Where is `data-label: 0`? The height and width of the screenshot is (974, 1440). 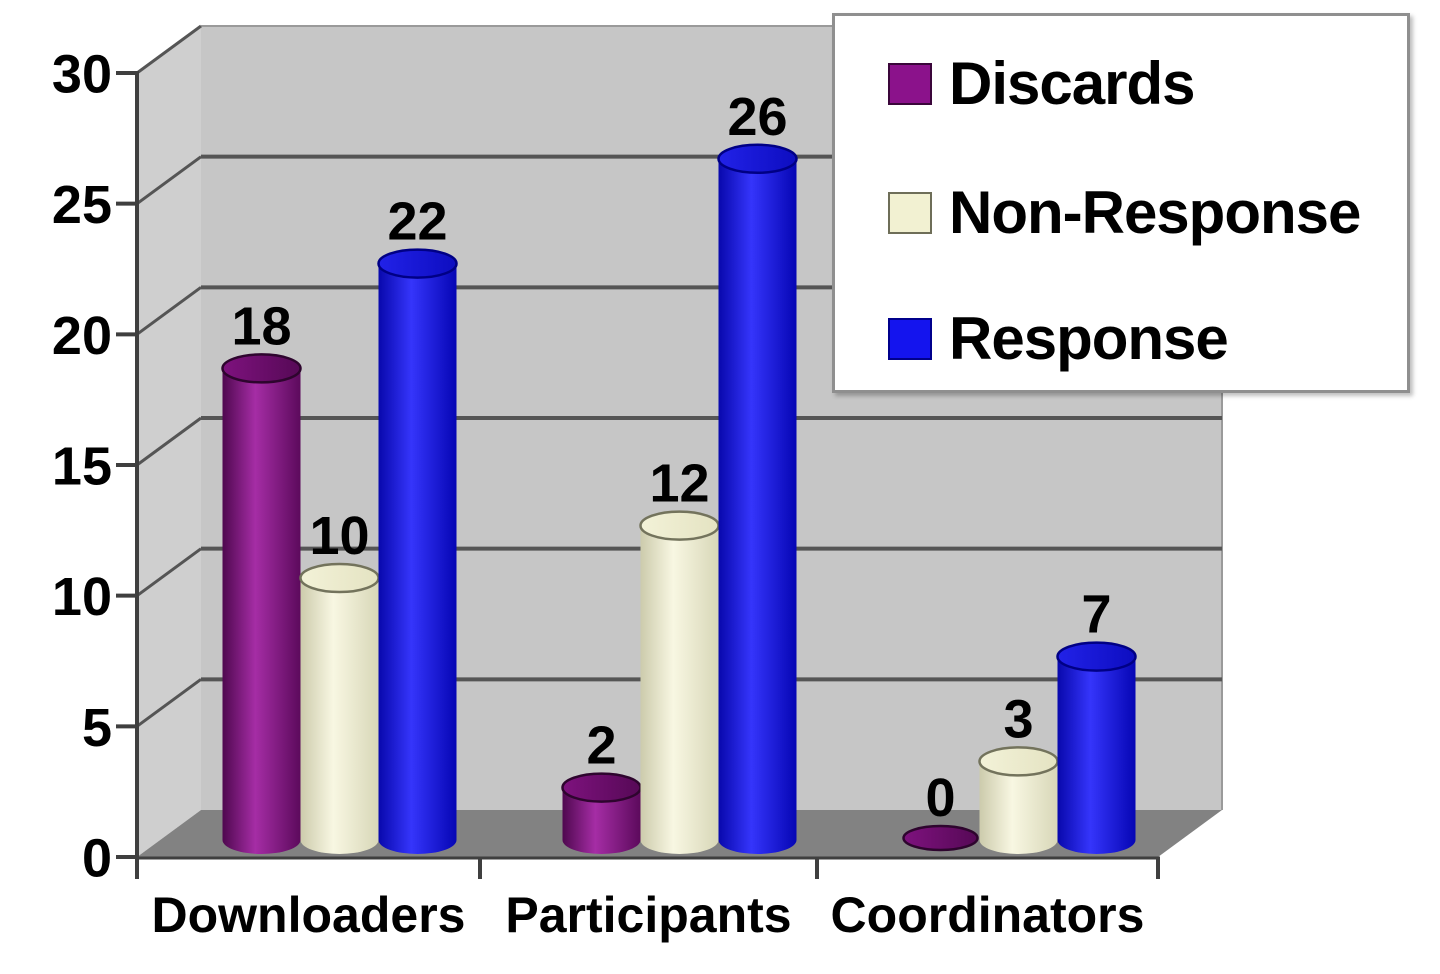
data-label: 0 is located at coordinates (940, 798).